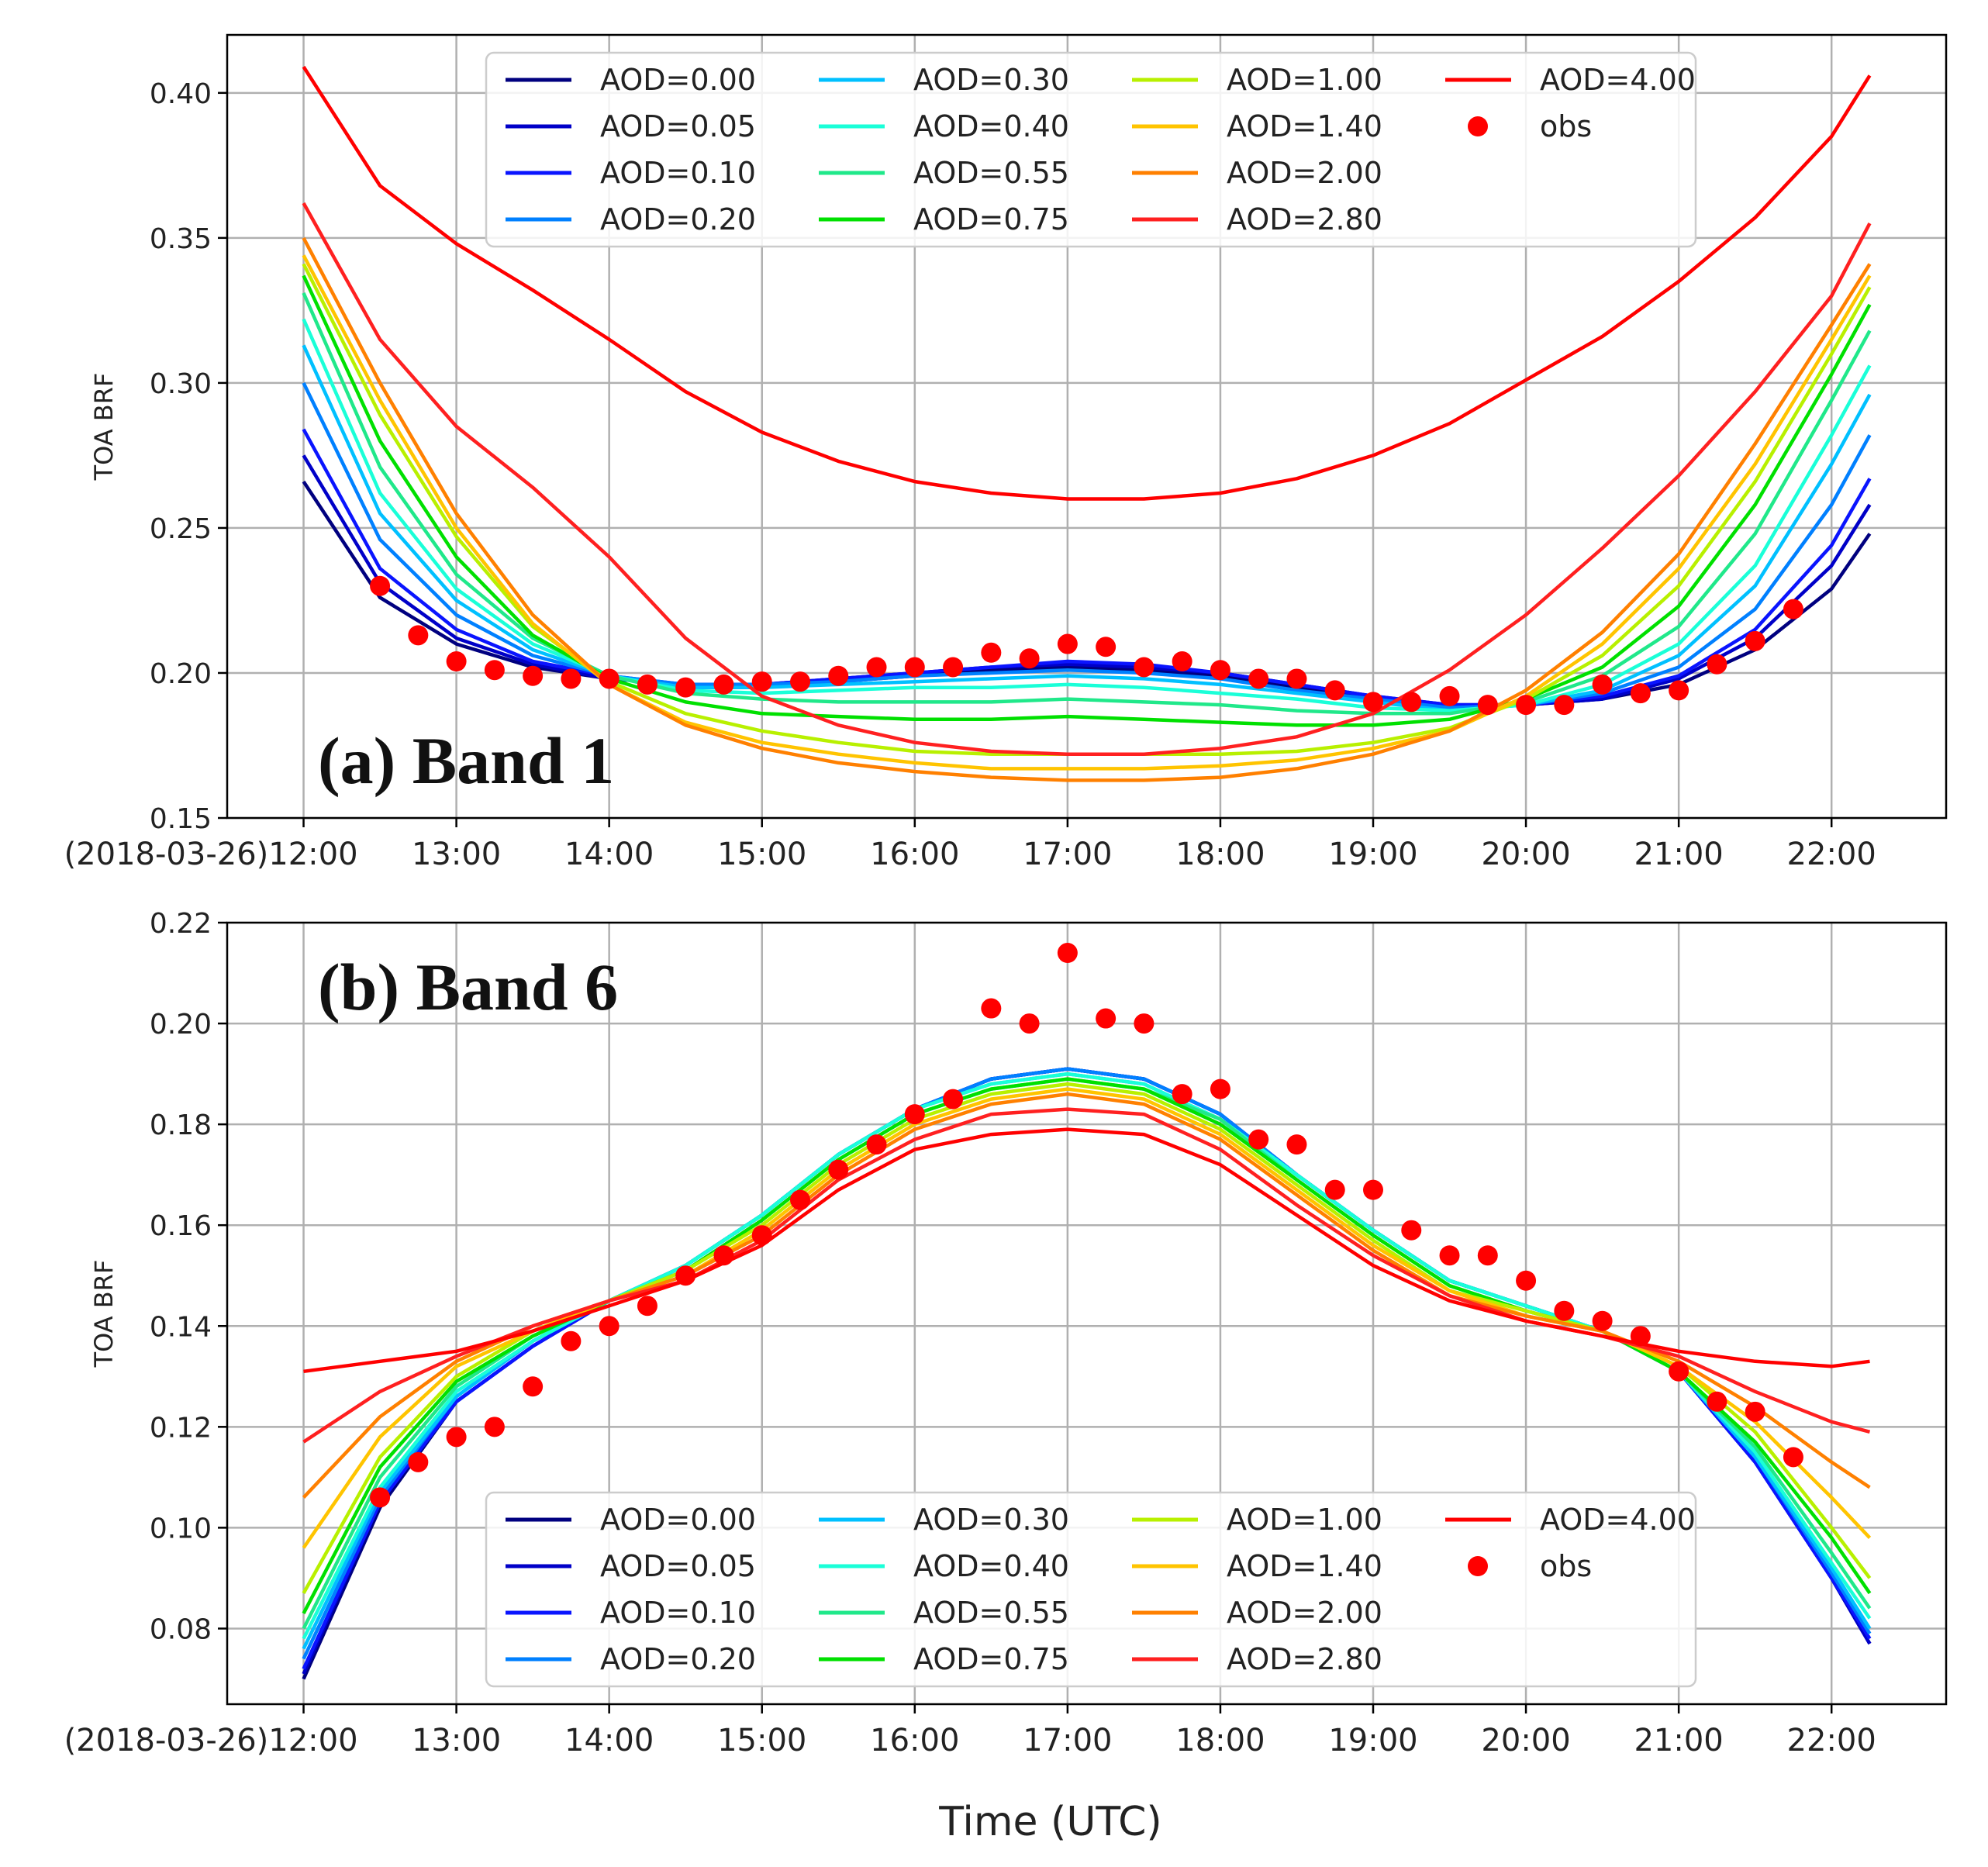  I want to click on y-tick-label: 0.22, so click(181, 924).